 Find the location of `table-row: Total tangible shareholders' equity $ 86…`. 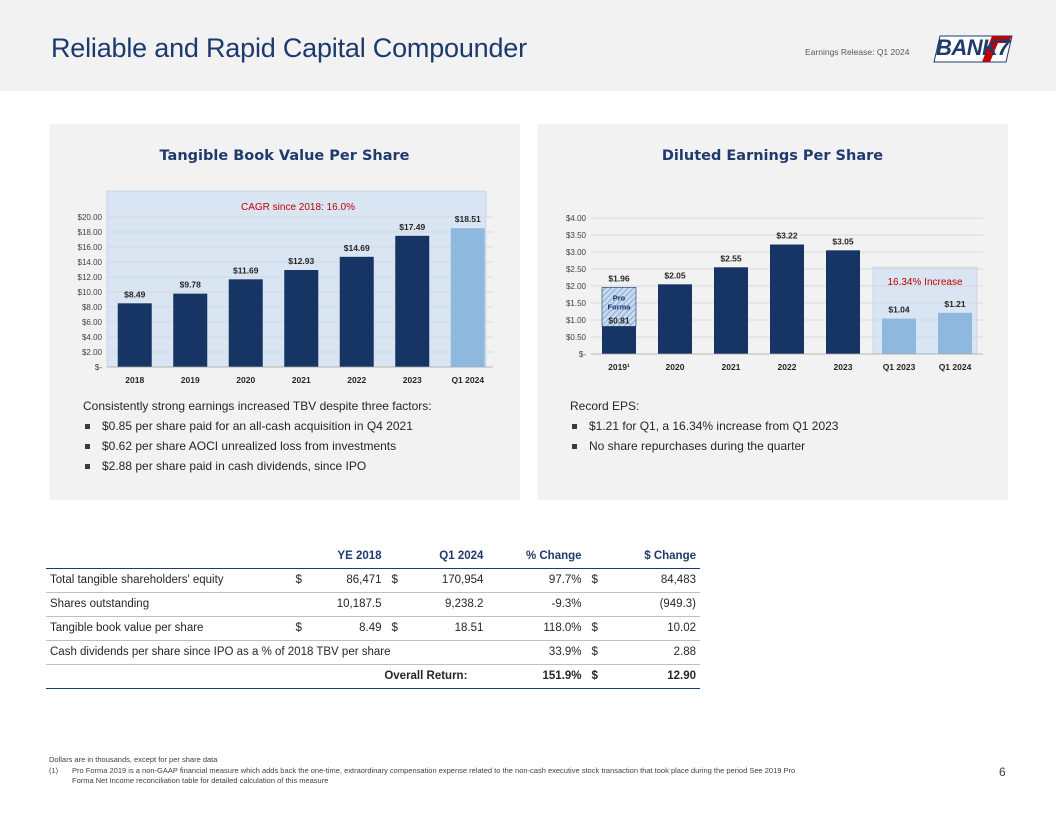

table-row: Total tangible shareholders' equity $ 86… is located at coordinates (373, 580).